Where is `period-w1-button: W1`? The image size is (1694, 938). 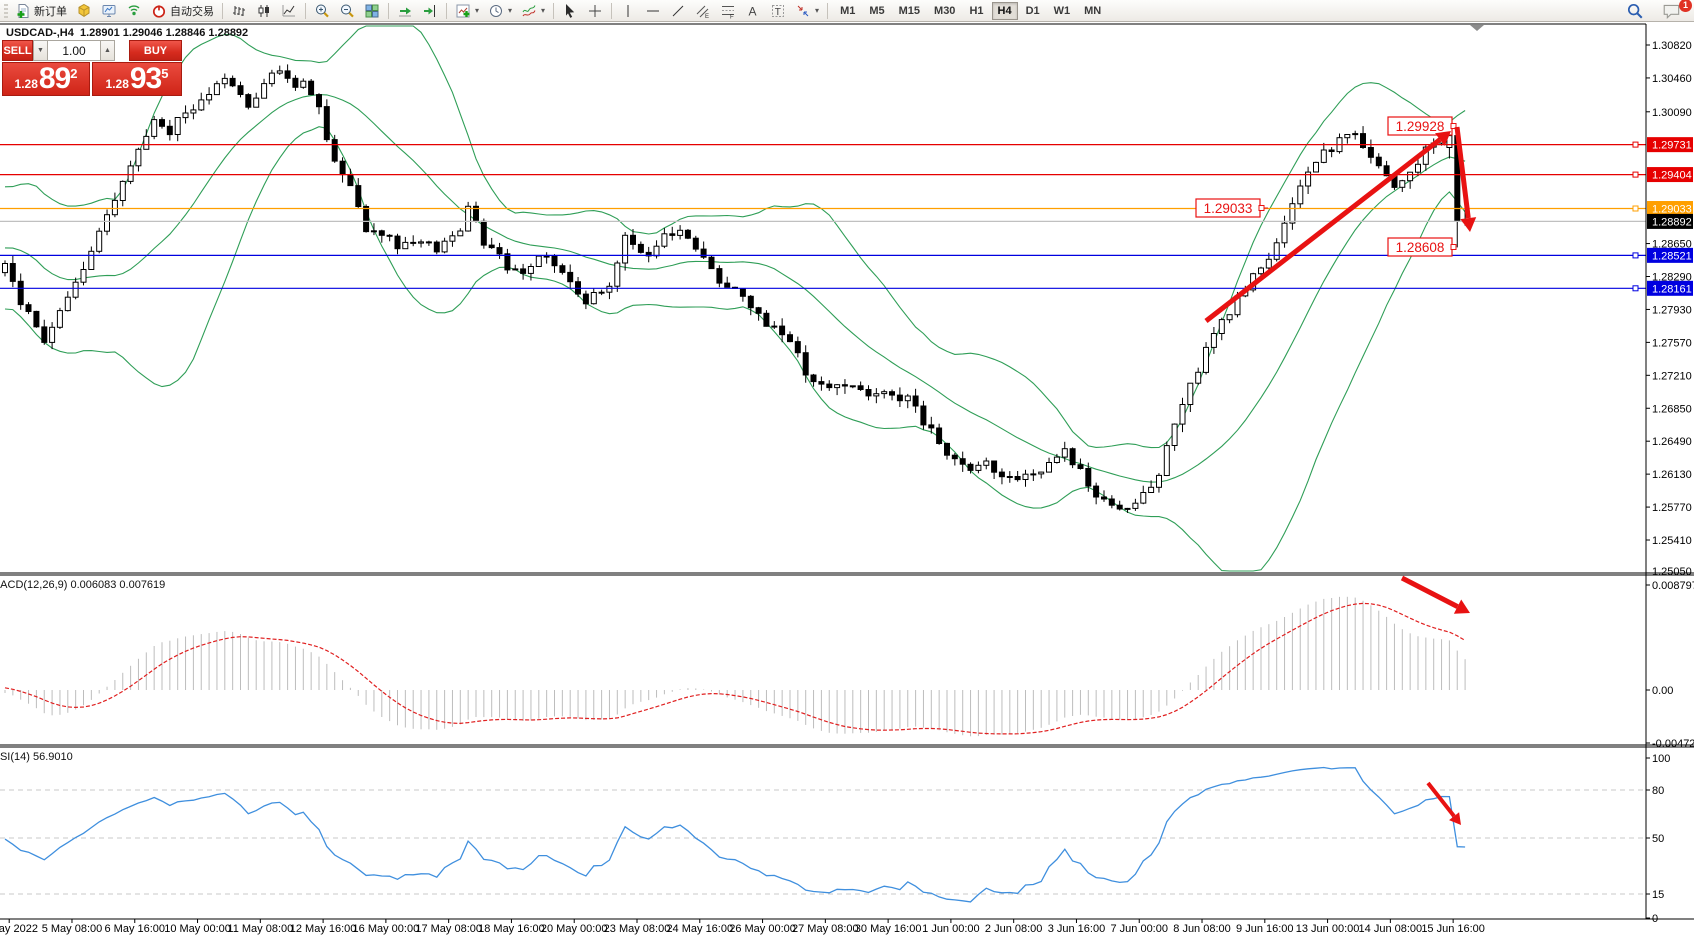
period-w1-button: W1 is located at coordinates (1062, 11).